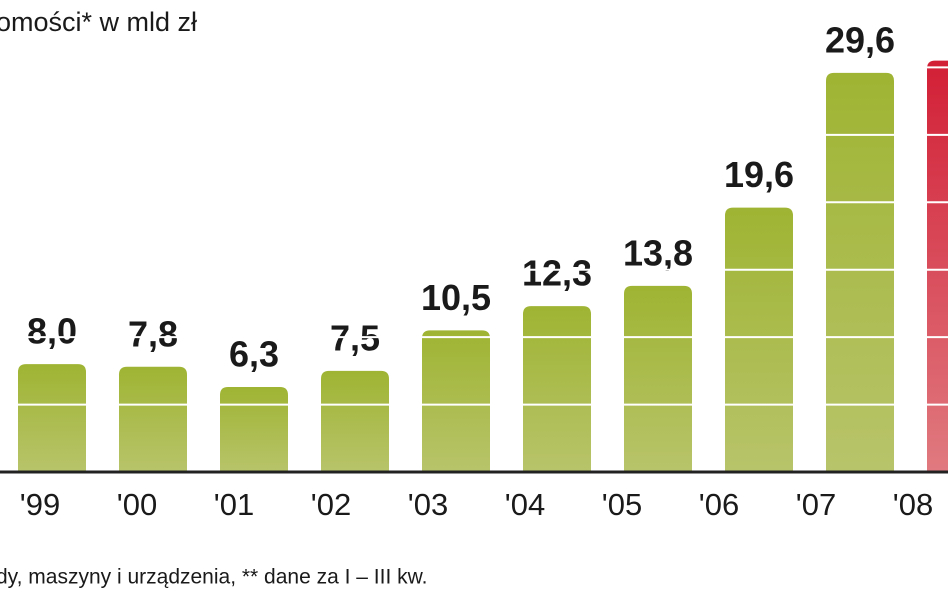 The height and width of the screenshot is (593, 948). I want to click on chart-title: omości* w mld zł, so click(98, 22).